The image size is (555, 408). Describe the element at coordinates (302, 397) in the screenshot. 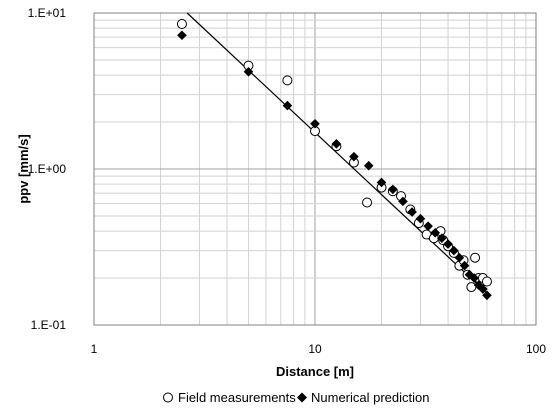

I see `legend-marker-numerical-prediction` at that location.